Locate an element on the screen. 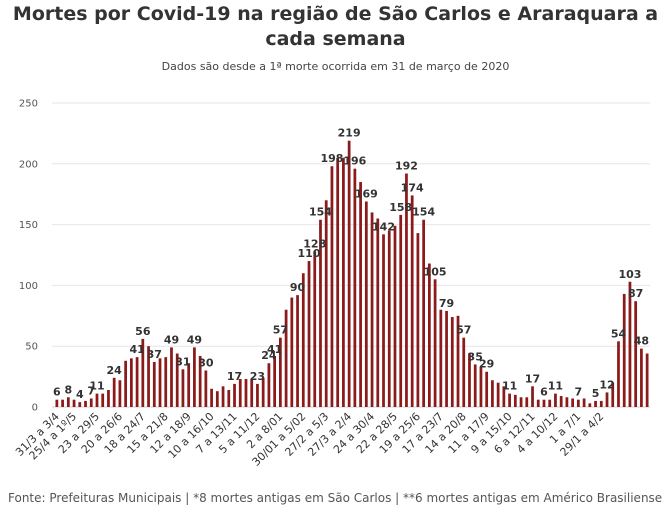 The height and width of the screenshot is (520, 671). data-label: 87 is located at coordinates (635, 293).